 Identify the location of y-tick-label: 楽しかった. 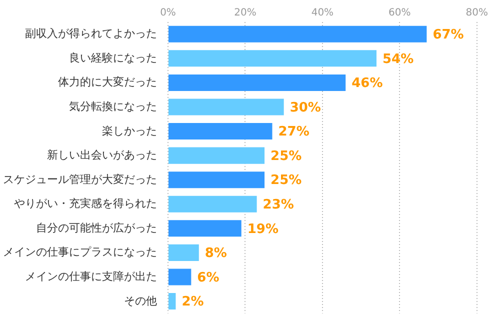
(129, 131).